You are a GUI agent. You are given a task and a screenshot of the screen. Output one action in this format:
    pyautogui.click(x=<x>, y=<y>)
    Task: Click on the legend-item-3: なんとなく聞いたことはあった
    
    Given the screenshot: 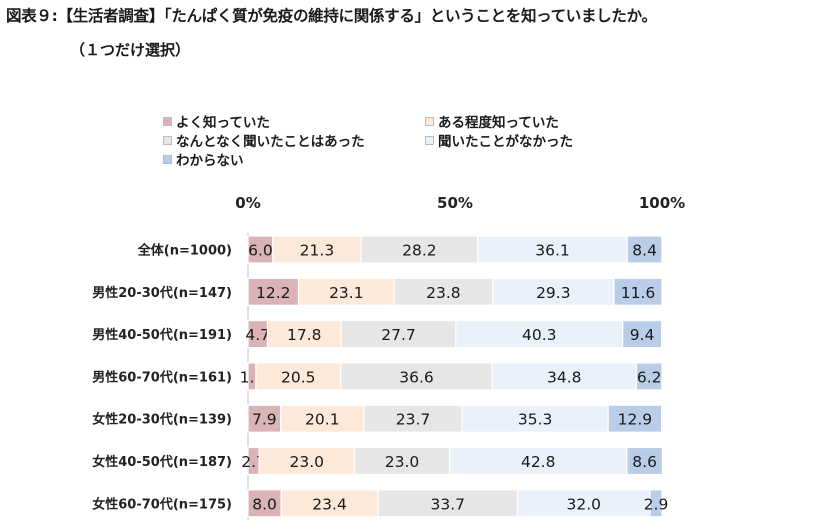 What is the action you would take?
    pyautogui.click(x=264, y=140)
    